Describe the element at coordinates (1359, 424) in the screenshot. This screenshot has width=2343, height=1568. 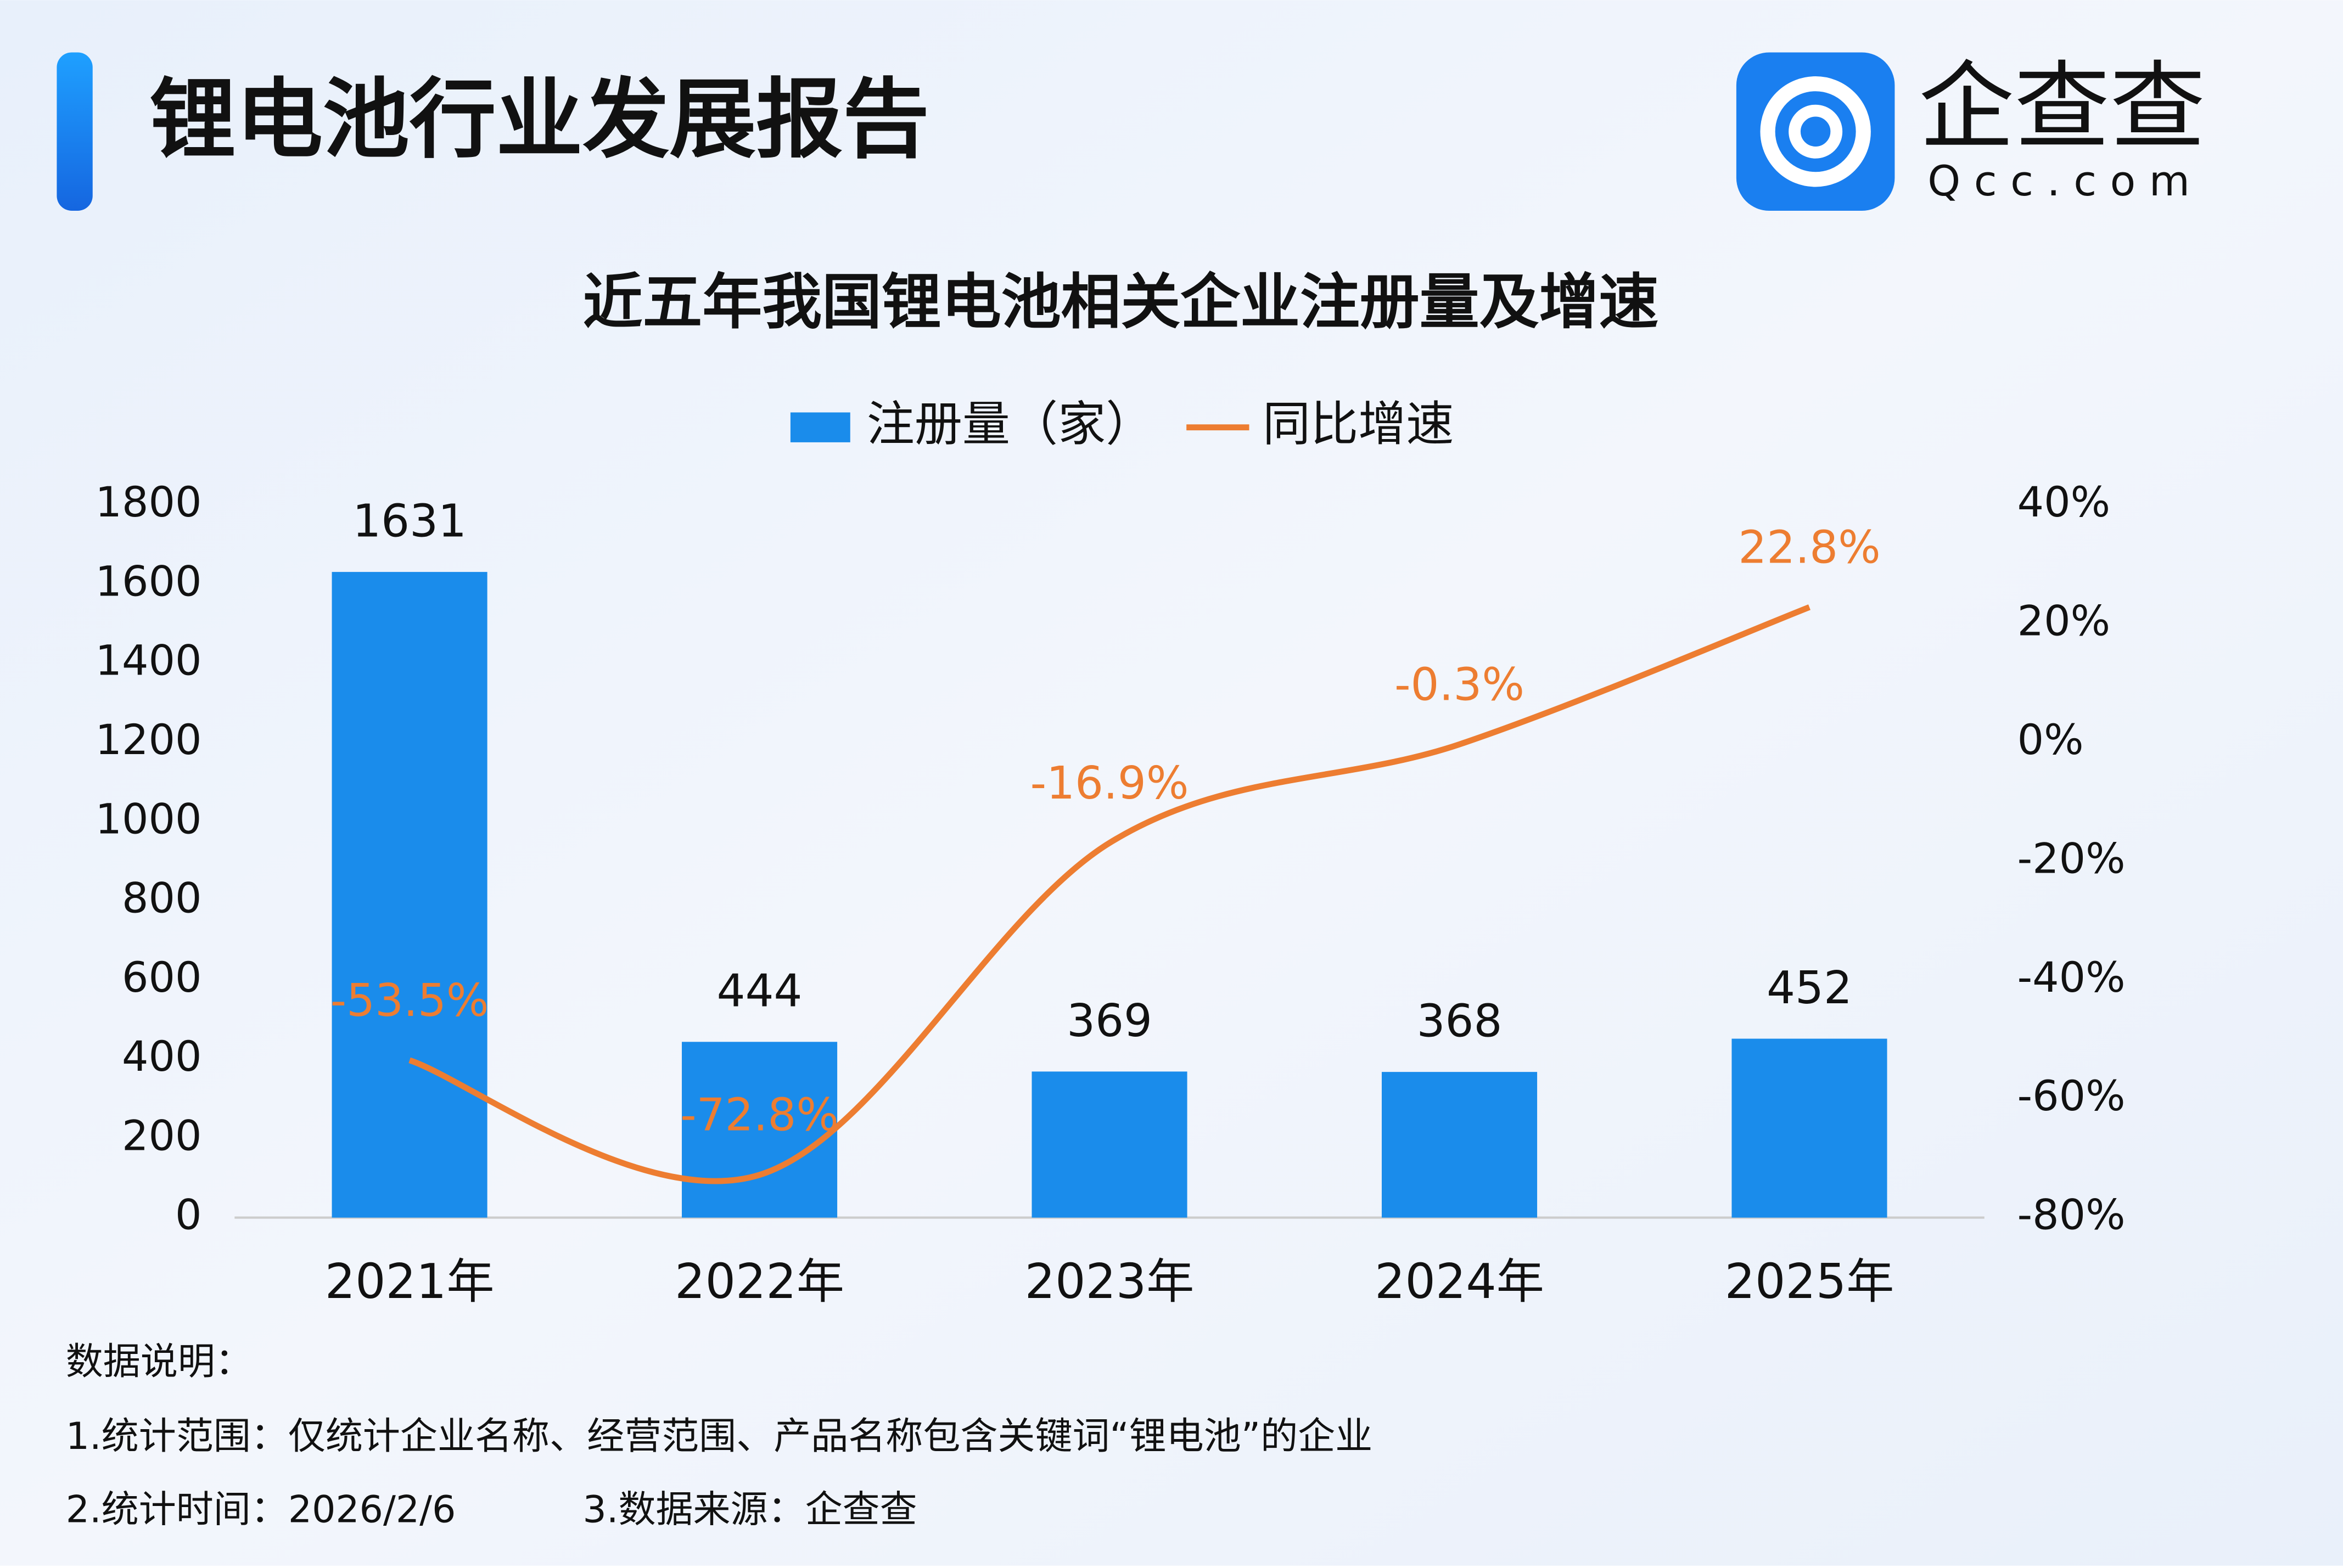
I see `legend-label: 同比增速` at that location.